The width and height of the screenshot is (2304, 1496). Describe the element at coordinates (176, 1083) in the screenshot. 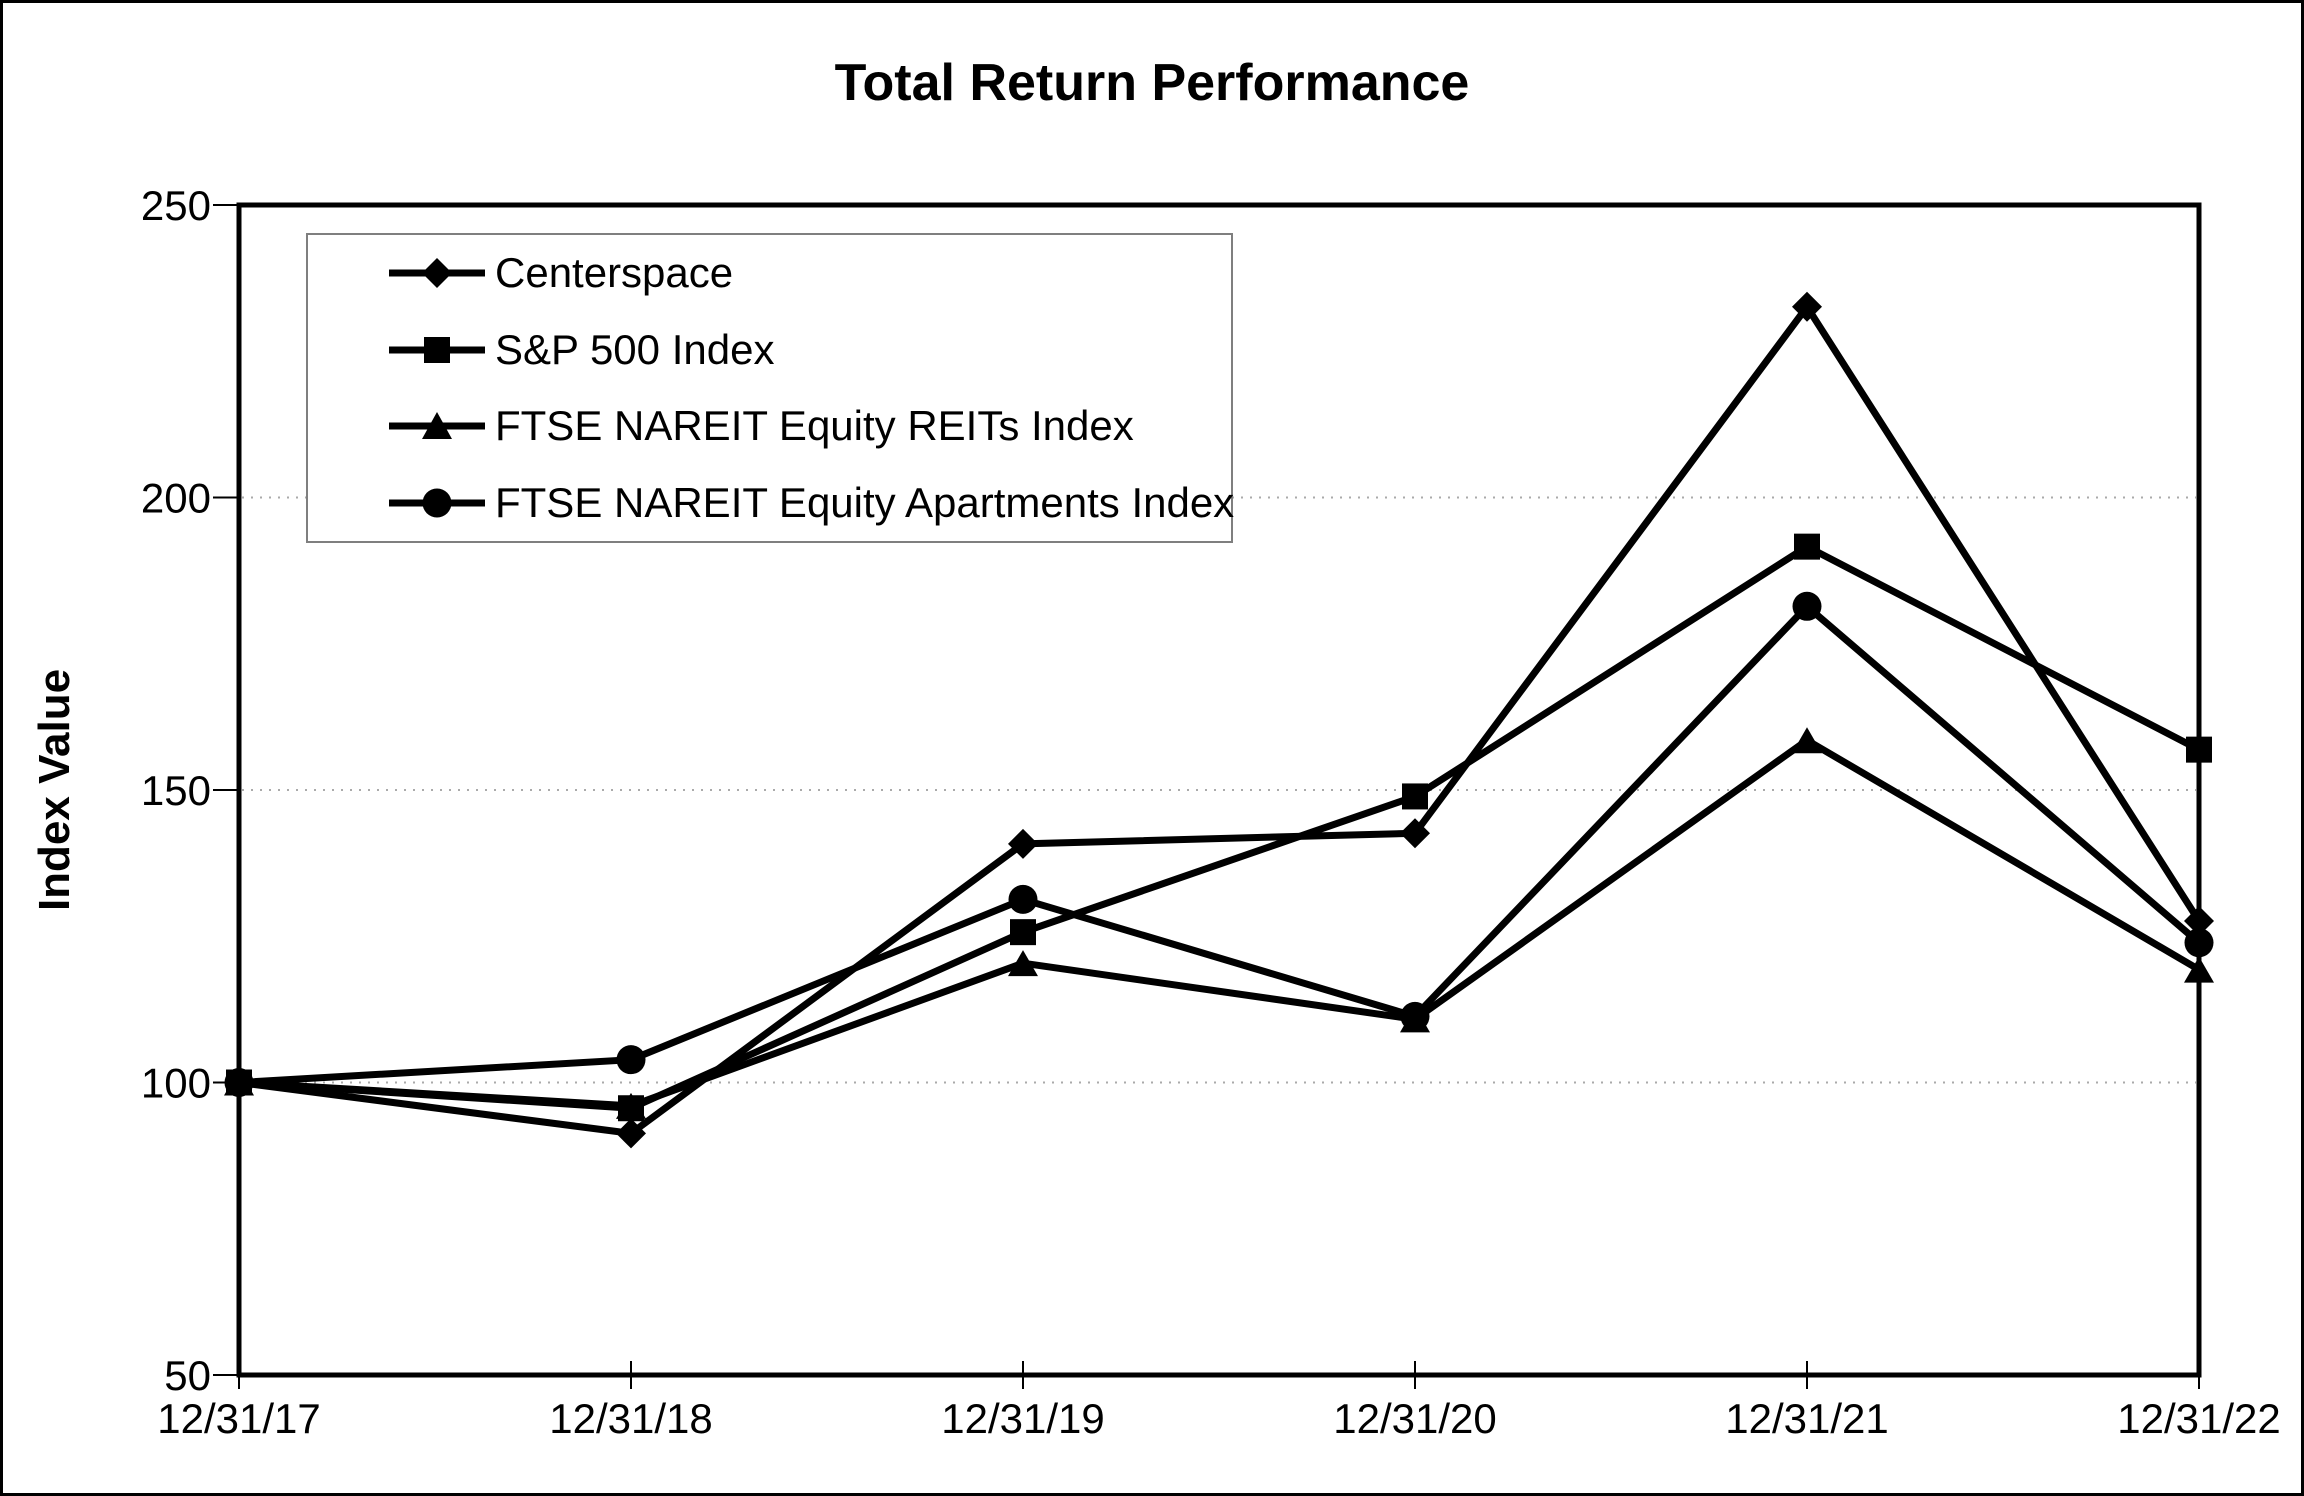

I see `y-tick-label: 100` at that location.